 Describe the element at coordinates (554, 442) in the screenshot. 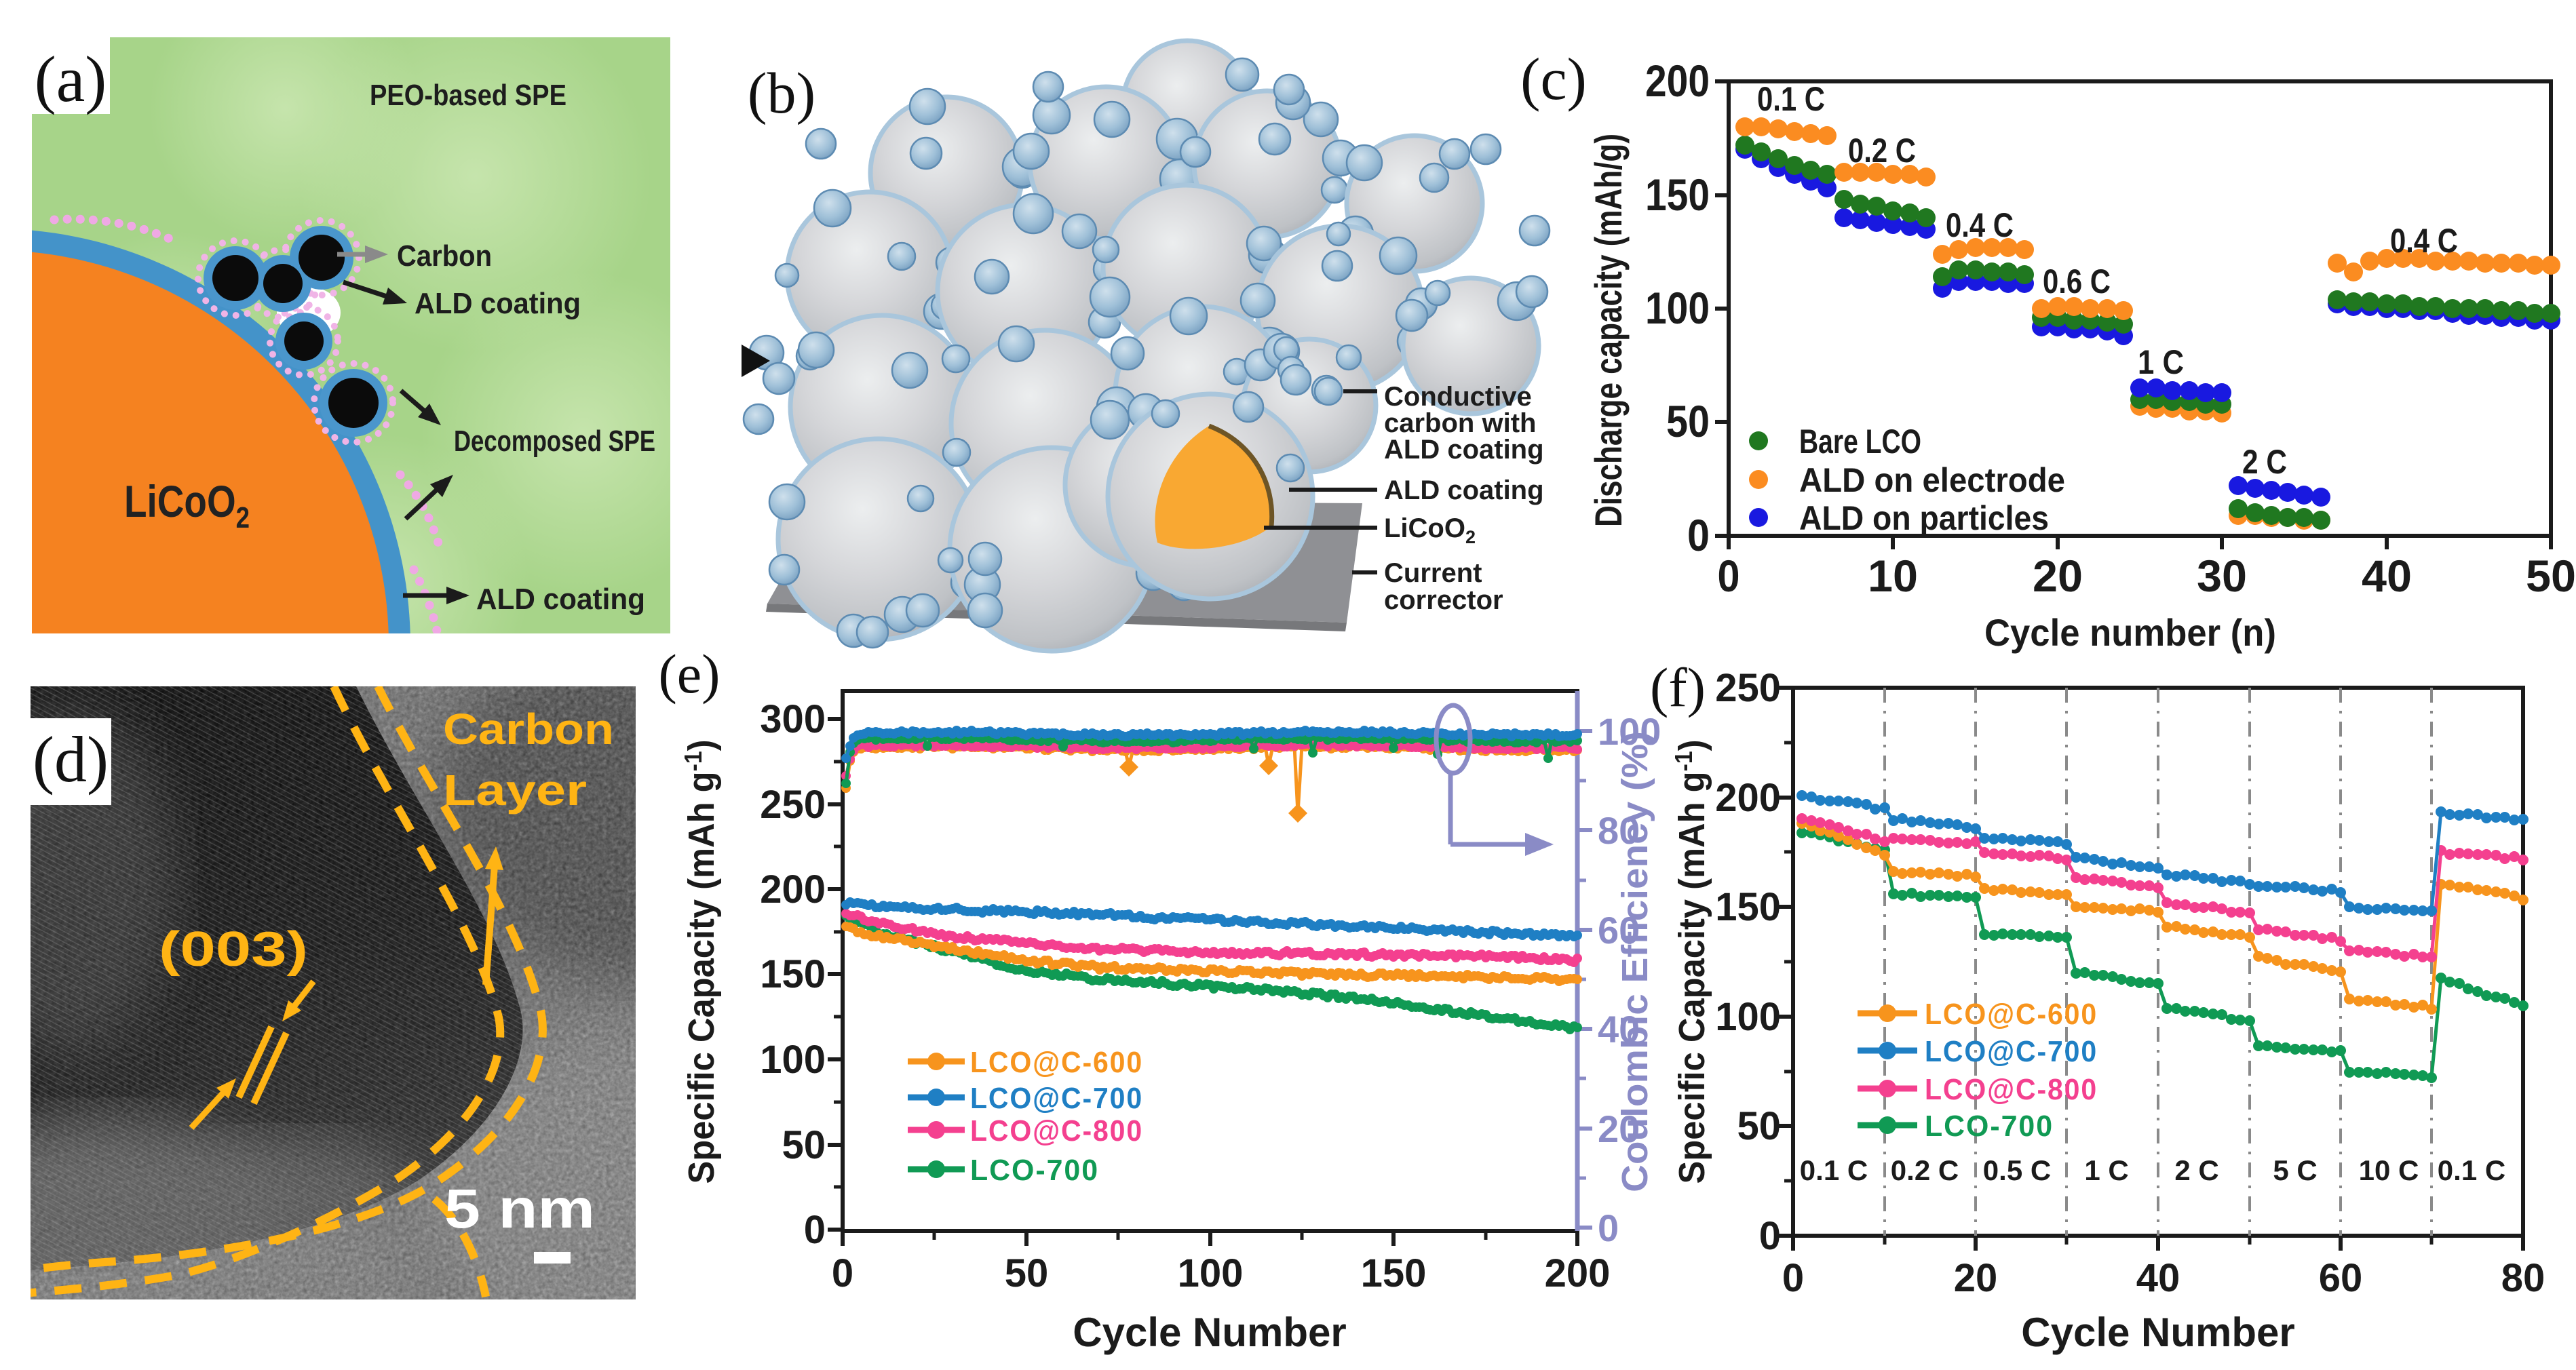

I see `svg-text: Decomposed SPE` at that location.